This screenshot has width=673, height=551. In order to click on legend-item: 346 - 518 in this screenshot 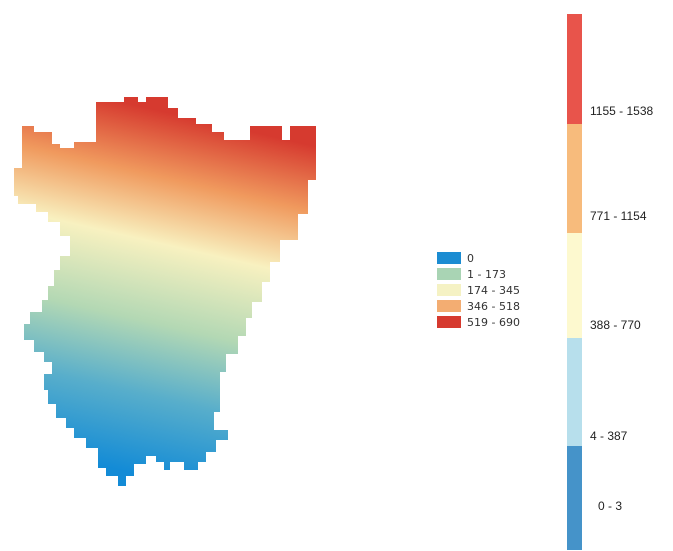, I will do `click(492, 306)`.